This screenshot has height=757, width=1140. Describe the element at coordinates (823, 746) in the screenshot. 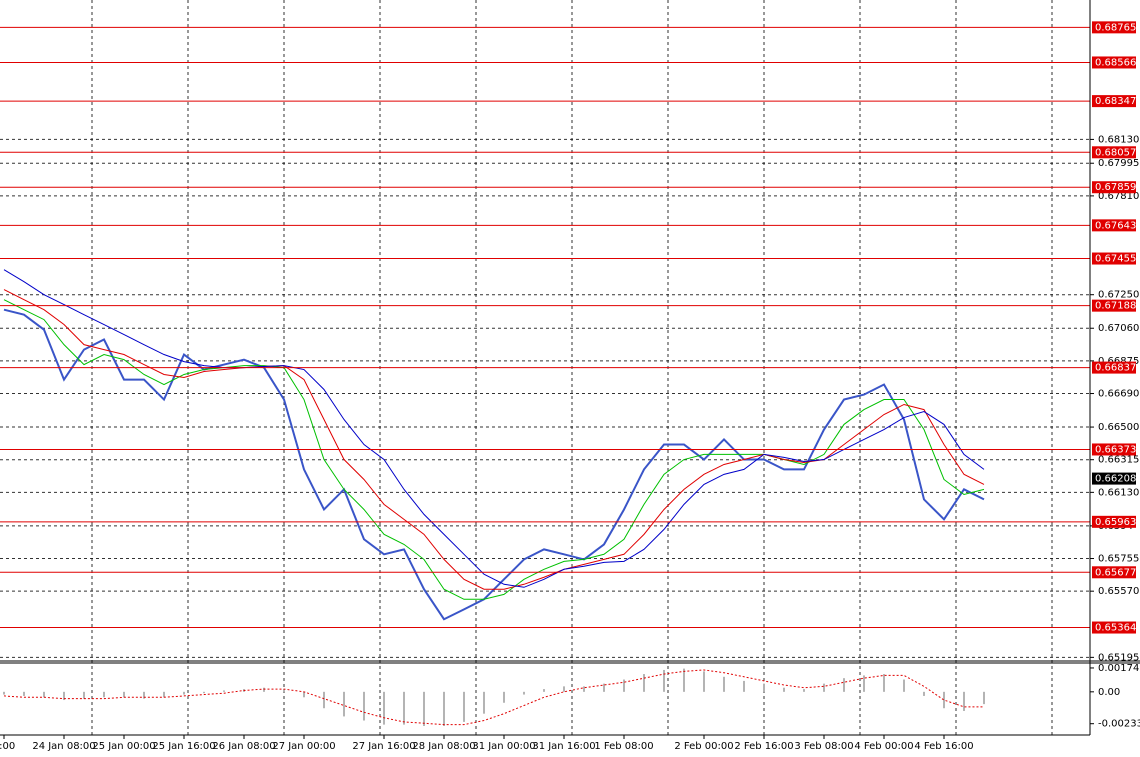

I see `x-tick-label: 3 Feb 08:00` at that location.